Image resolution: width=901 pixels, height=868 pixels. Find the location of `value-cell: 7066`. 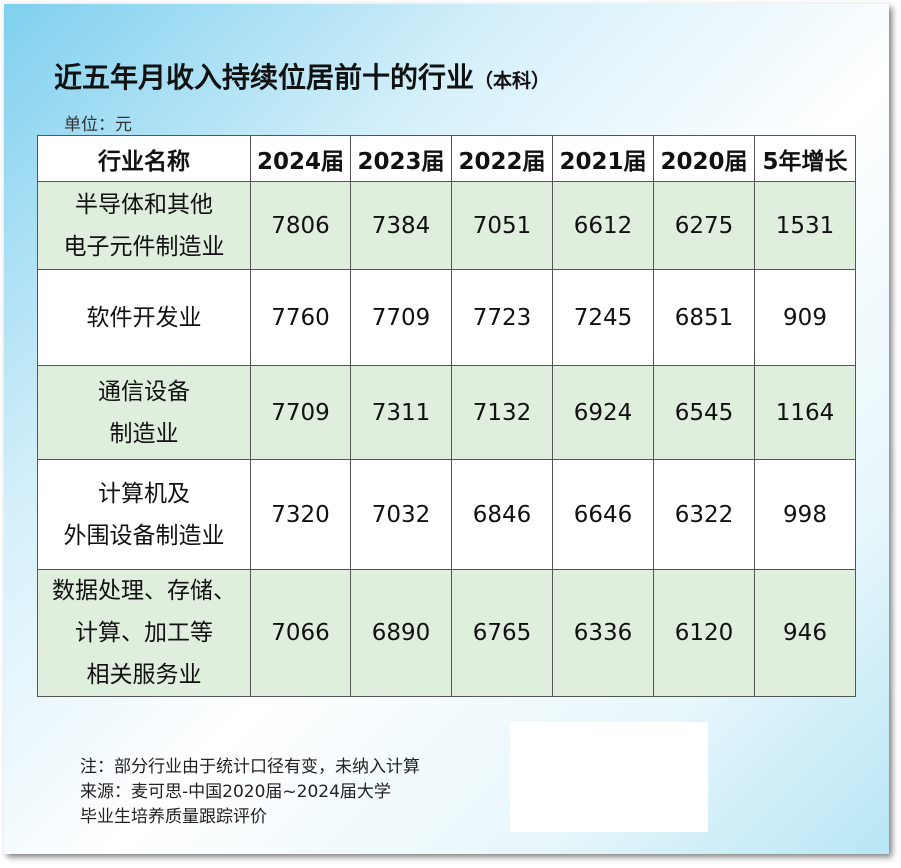

value-cell: 7066 is located at coordinates (300, 633).